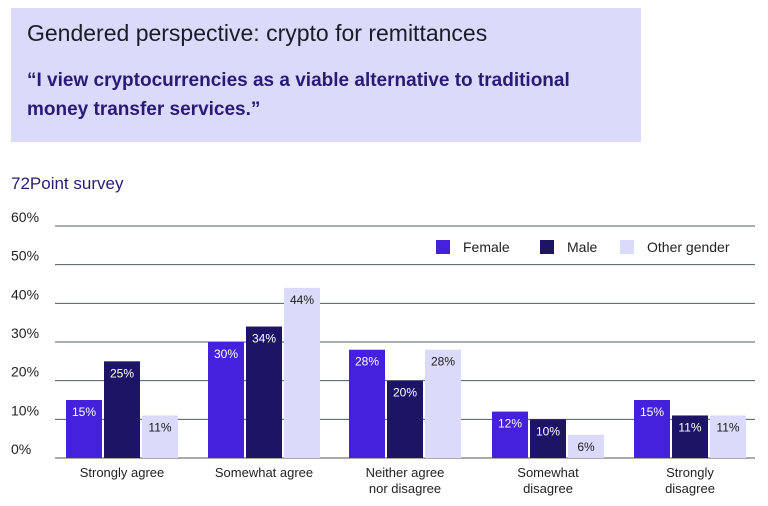 The width and height of the screenshot is (768, 506). What do you see at coordinates (25, 256) in the screenshot?
I see `y-tick-label: 50%` at bounding box center [25, 256].